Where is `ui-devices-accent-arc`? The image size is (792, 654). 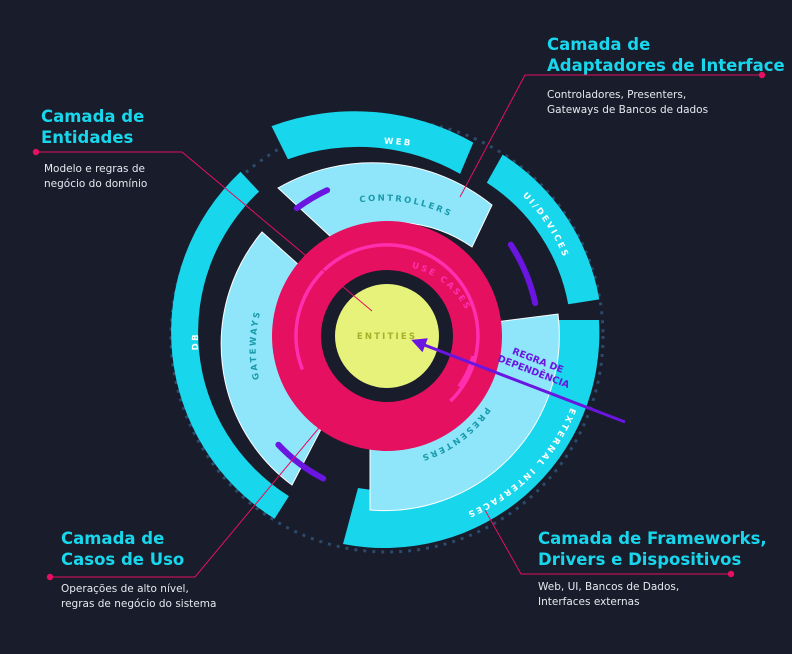
ui-devices-accent-arc is located at coordinates (523, 274).